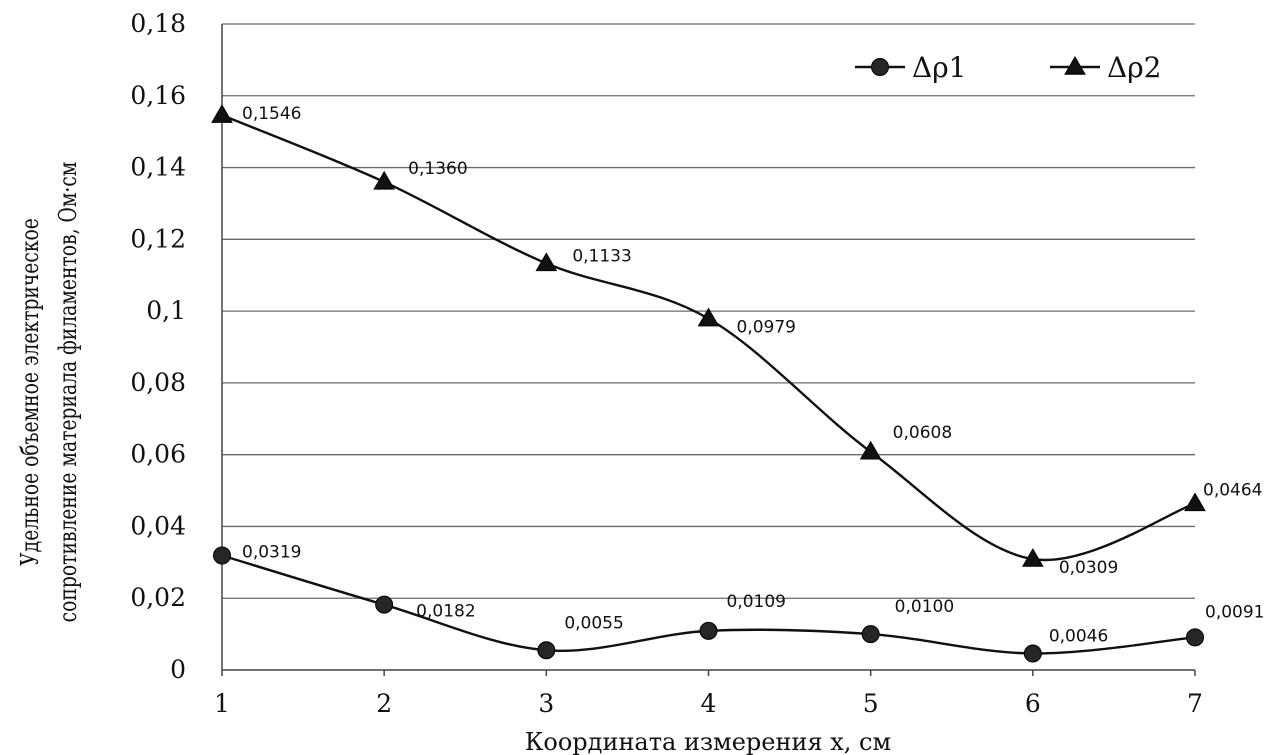 The image size is (1285, 755). What do you see at coordinates (756, 602) in the screenshot?
I see `data-label: 0,0109` at bounding box center [756, 602].